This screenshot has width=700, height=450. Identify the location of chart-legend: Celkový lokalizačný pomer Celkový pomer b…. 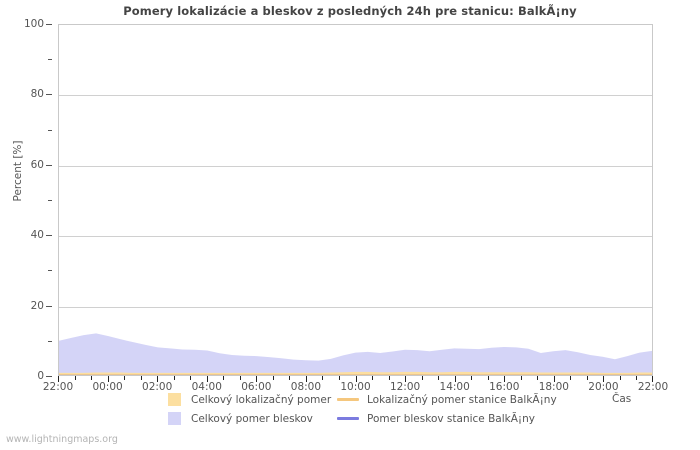
(350, 412).